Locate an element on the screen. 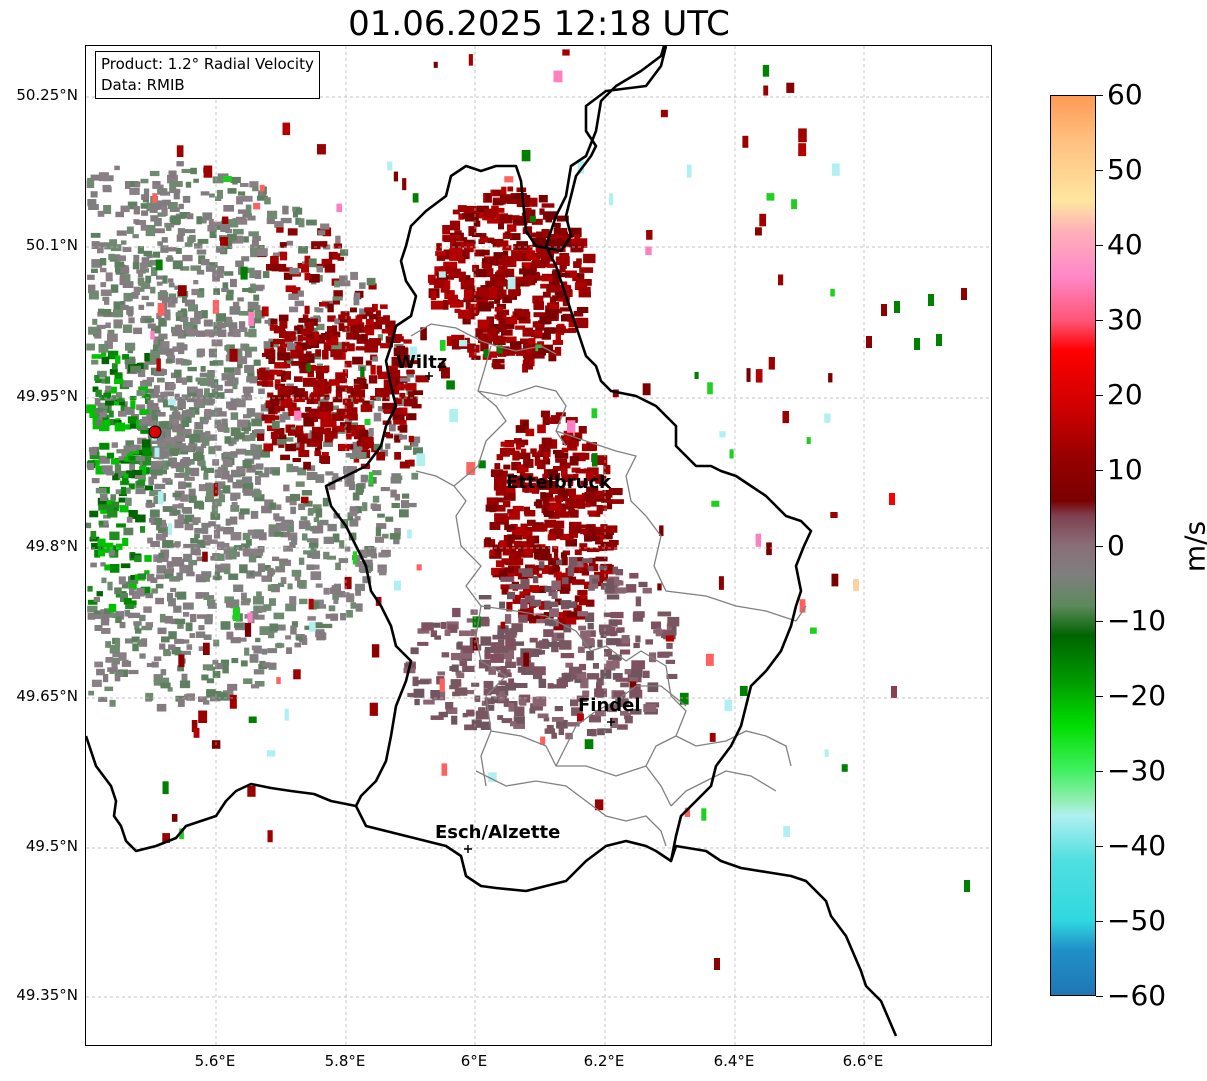 The image size is (1207, 1081). velocity-colorbar is located at coordinates (1073, 545).